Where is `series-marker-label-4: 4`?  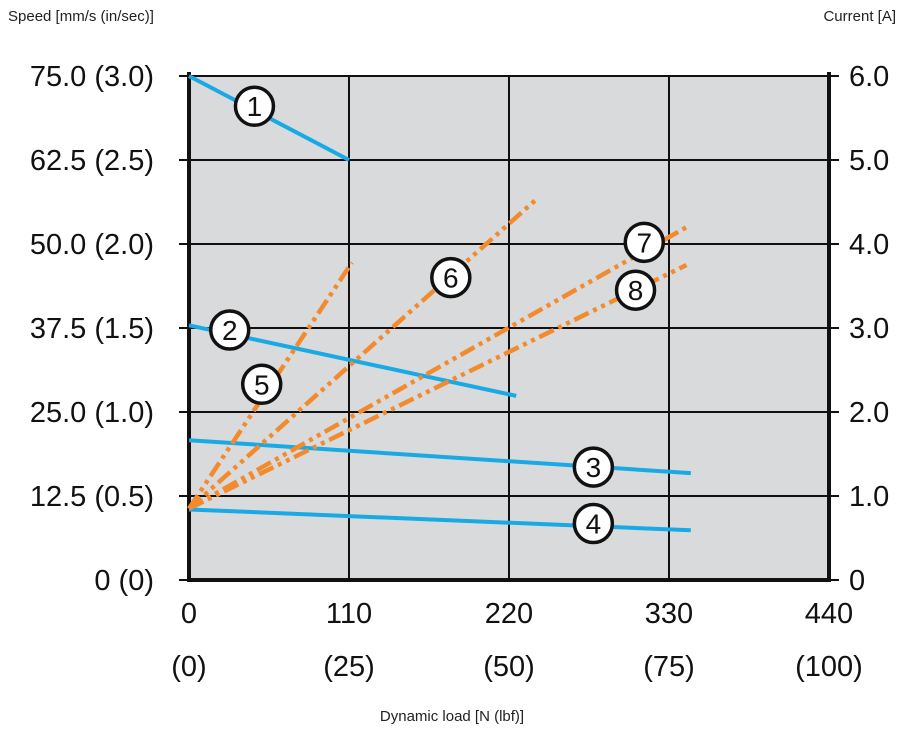 series-marker-label-4: 4 is located at coordinates (594, 524).